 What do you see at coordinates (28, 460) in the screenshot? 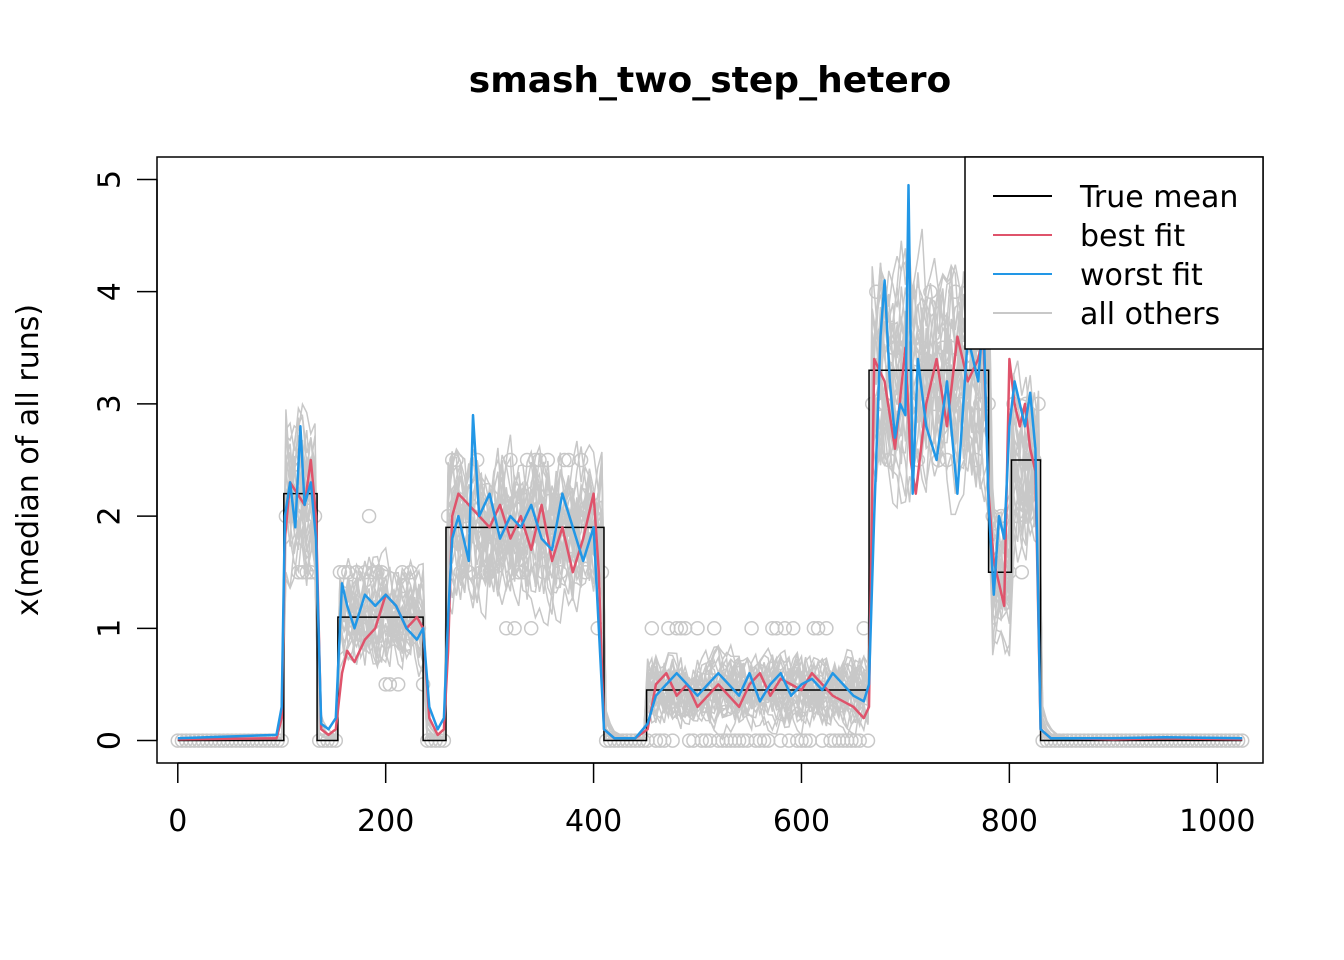
I see `y-axis-label: x(median of all runs)` at bounding box center [28, 460].